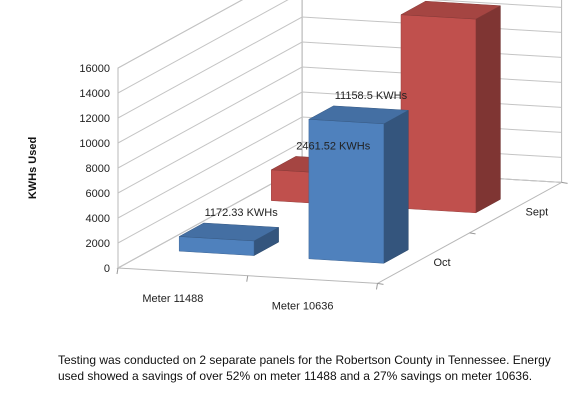 Image resolution: width=577 pixels, height=420 pixels. Describe the element at coordinates (33, 168) in the screenshot. I see `y-axis-label: KWHs Used` at that location.